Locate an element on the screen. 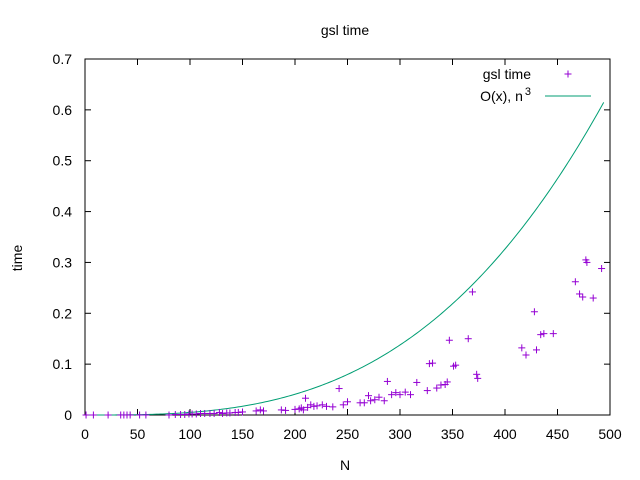 Image resolution: width=640 pixels, height=480 pixels. y-tick-label: 0.5 is located at coordinates (63, 161).